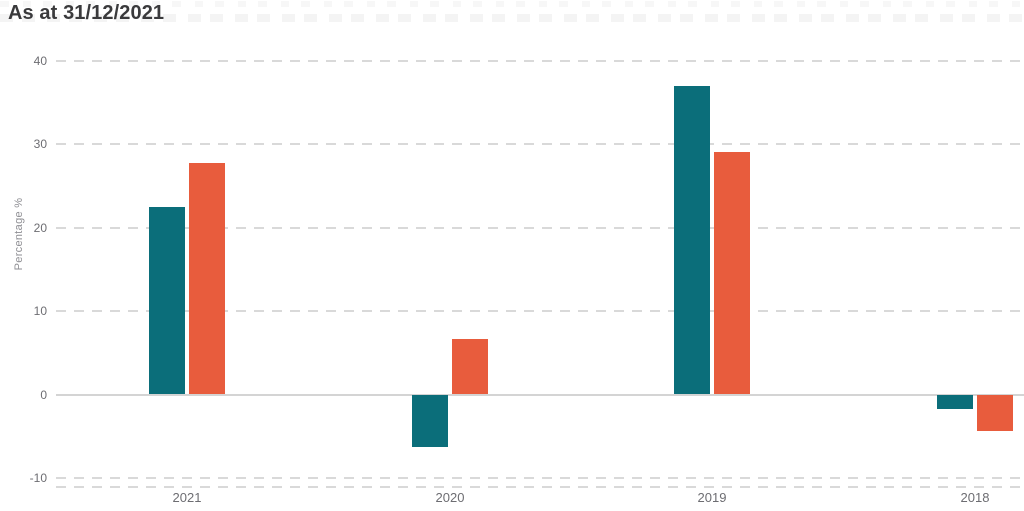  I want to click on y-tick-label-20: 20, so click(40, 227).